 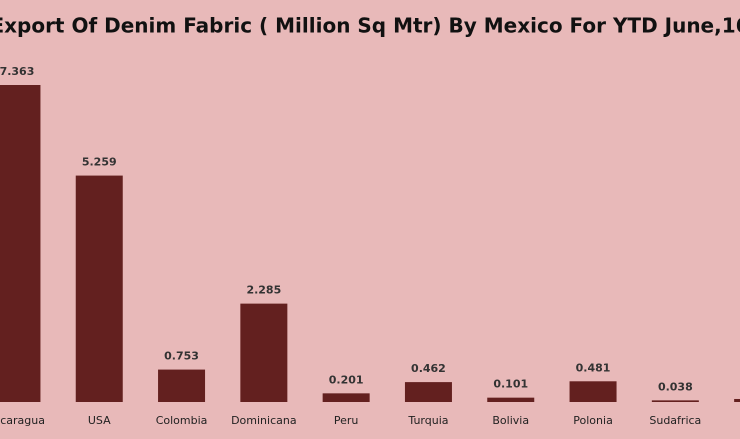 I want to click on data-label: 2.285, so click(x=263, y=290).